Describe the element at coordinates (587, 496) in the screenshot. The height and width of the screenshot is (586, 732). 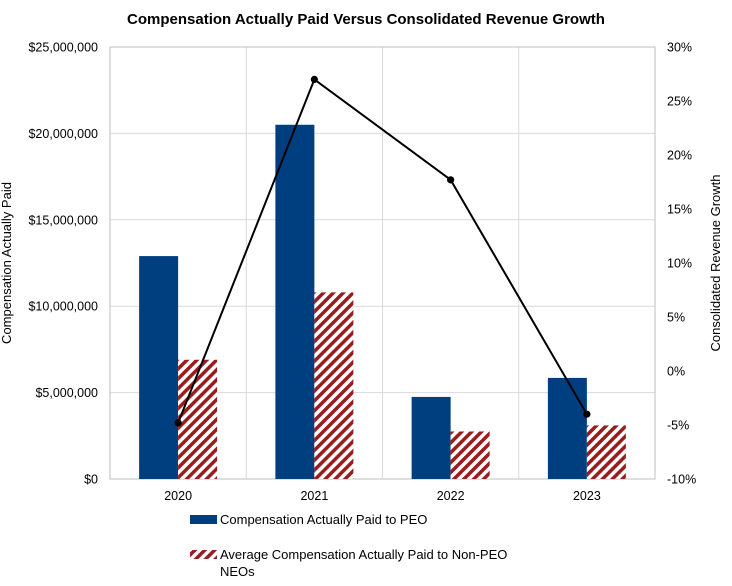
I see `x-tick-label: 2023` at that location.